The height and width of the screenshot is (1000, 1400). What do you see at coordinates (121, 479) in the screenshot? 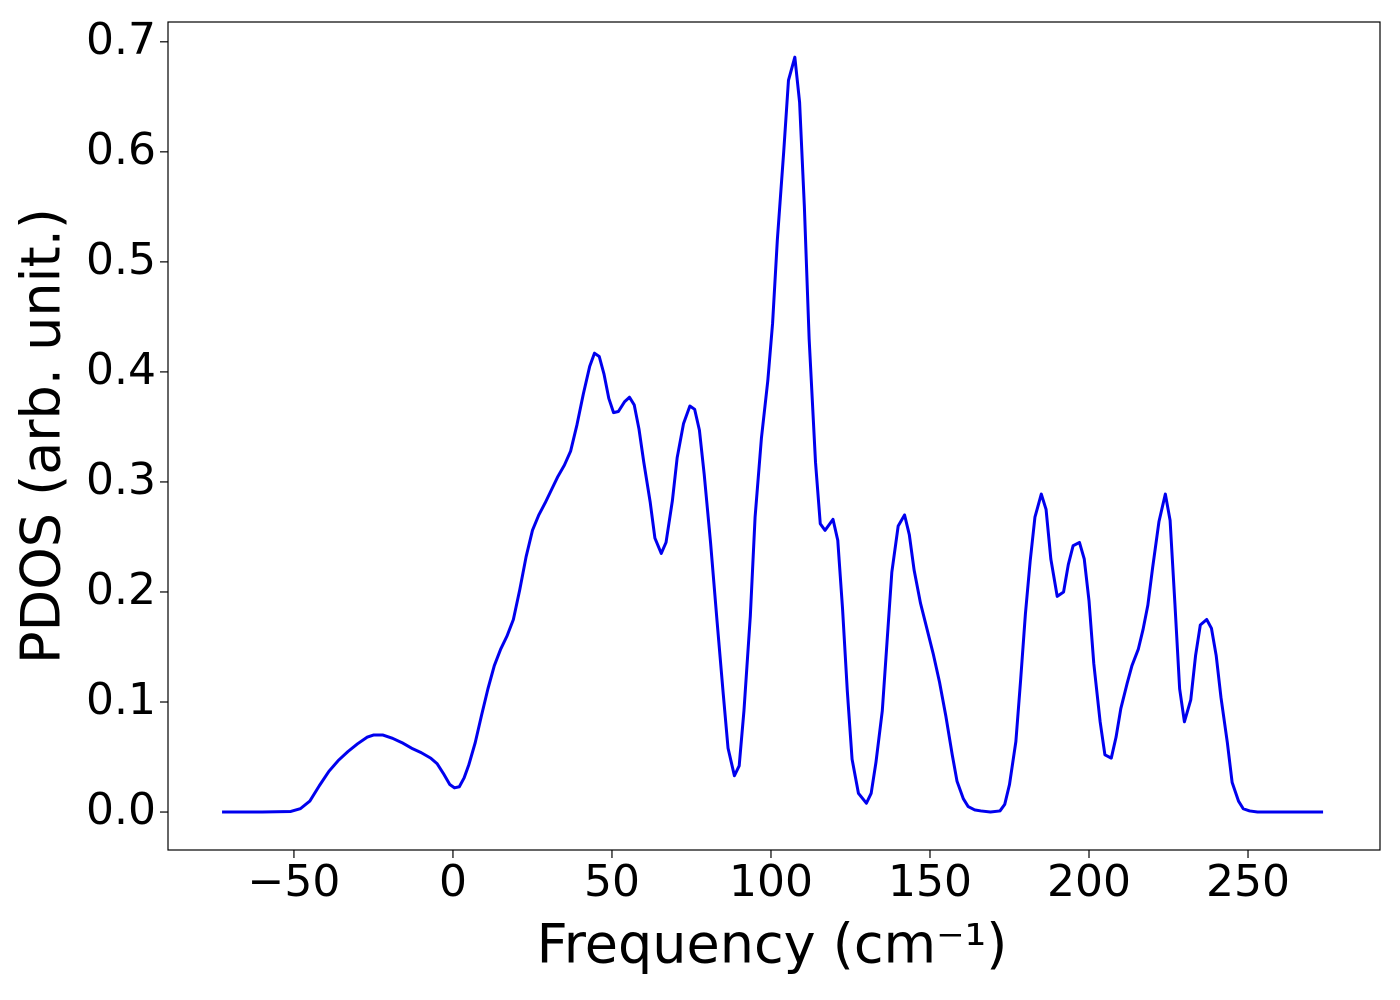
I see `y-tick-label: 0.3` at bounding box center [121, 479].